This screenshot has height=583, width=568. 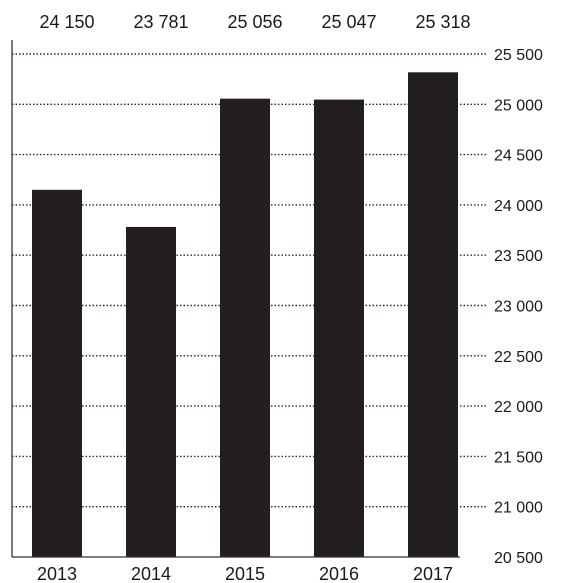 What do you see at coordinates (245, 328) in the screenshot?
I see `bar-2015` at bounding box center [245, 328].